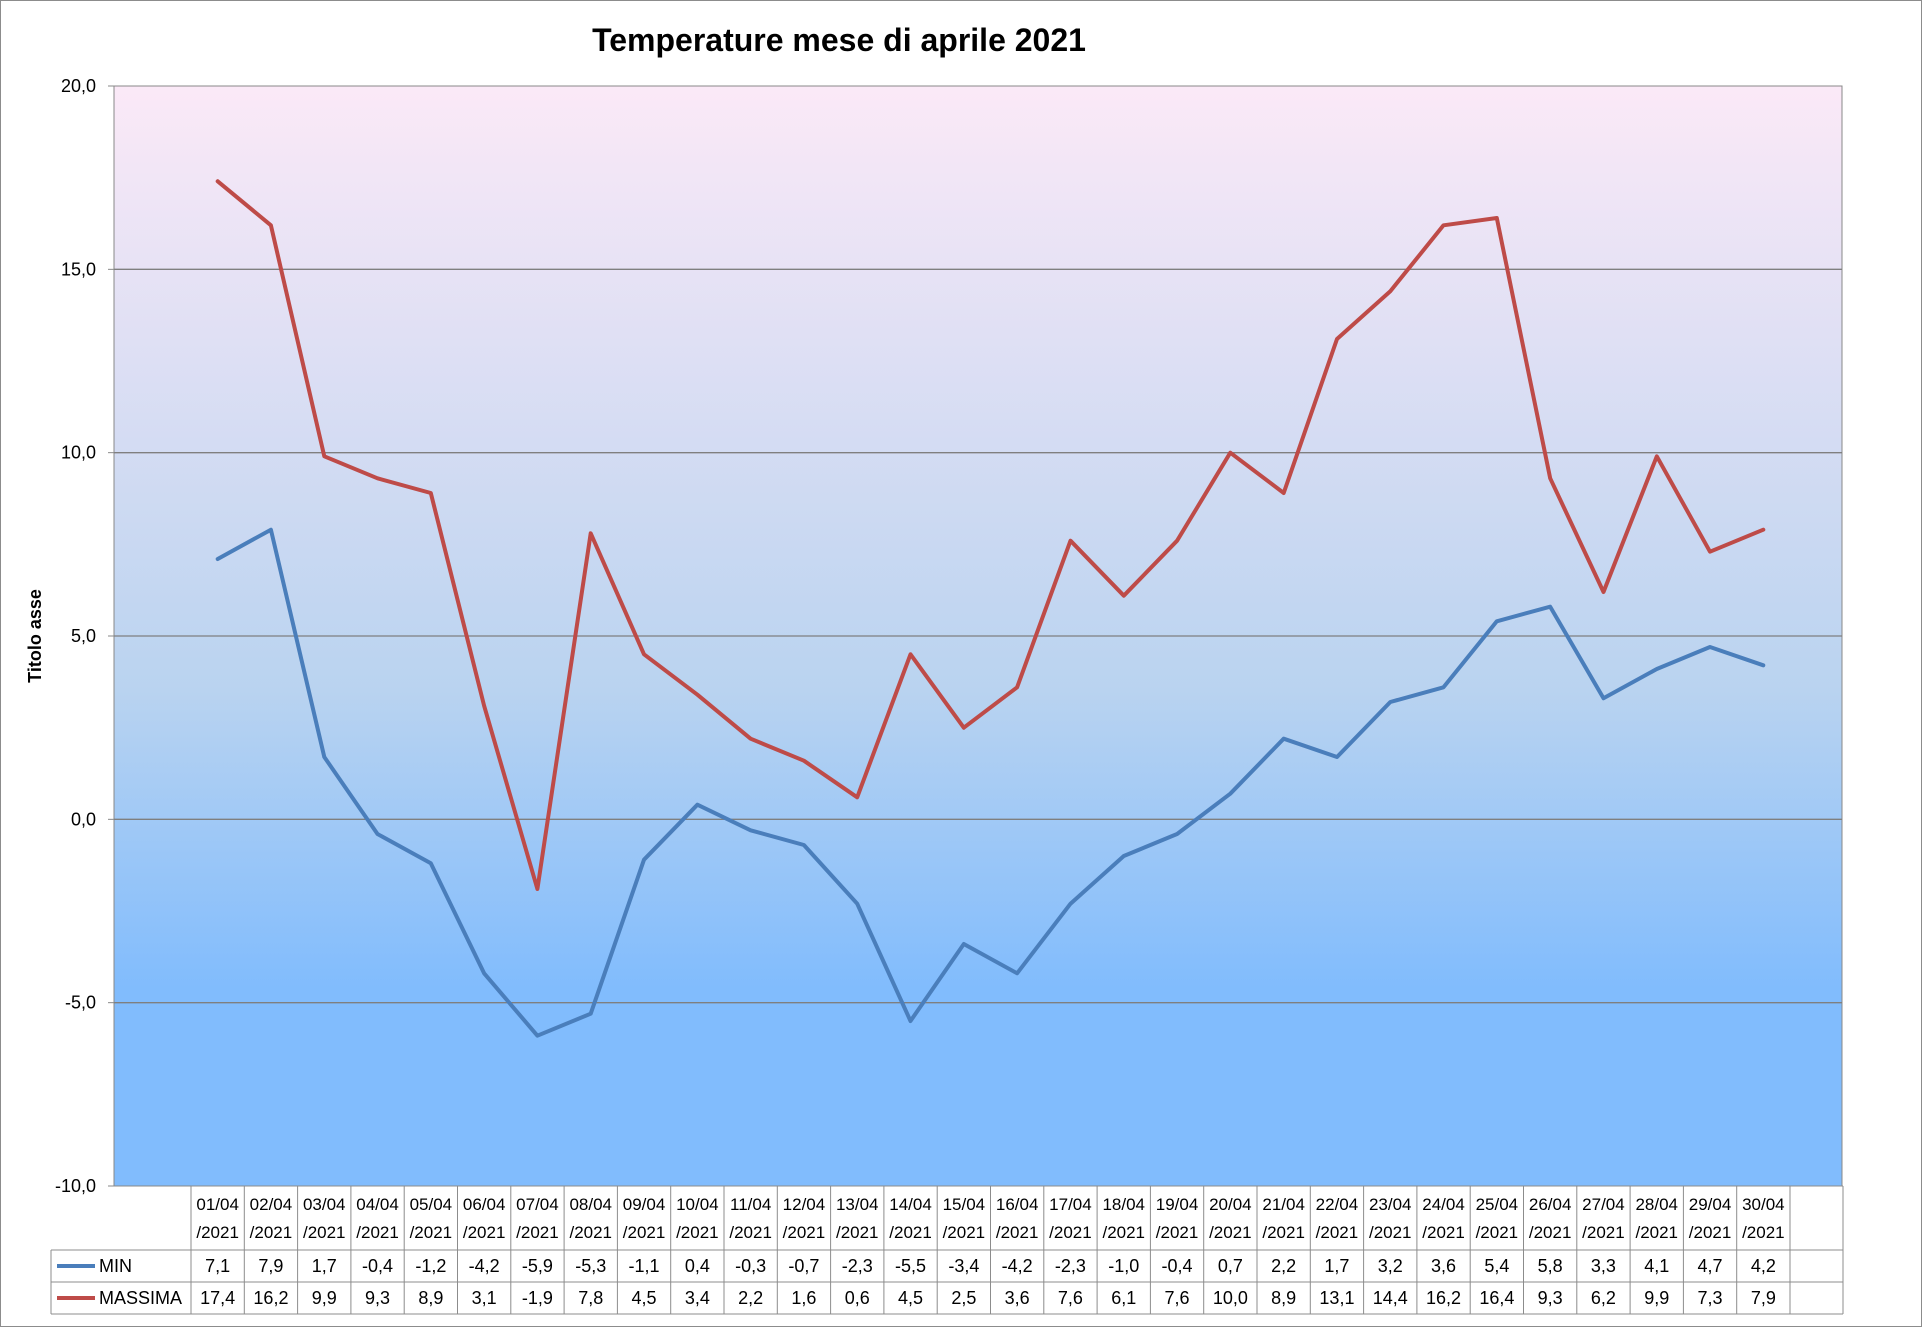 Image resolution: width=1923 pixels, height=1328 pixels. What do you see at coordinates (78, 453) in the screenshot?
I see `y-tick-label: 10,0` at bounding box center [78, 453].